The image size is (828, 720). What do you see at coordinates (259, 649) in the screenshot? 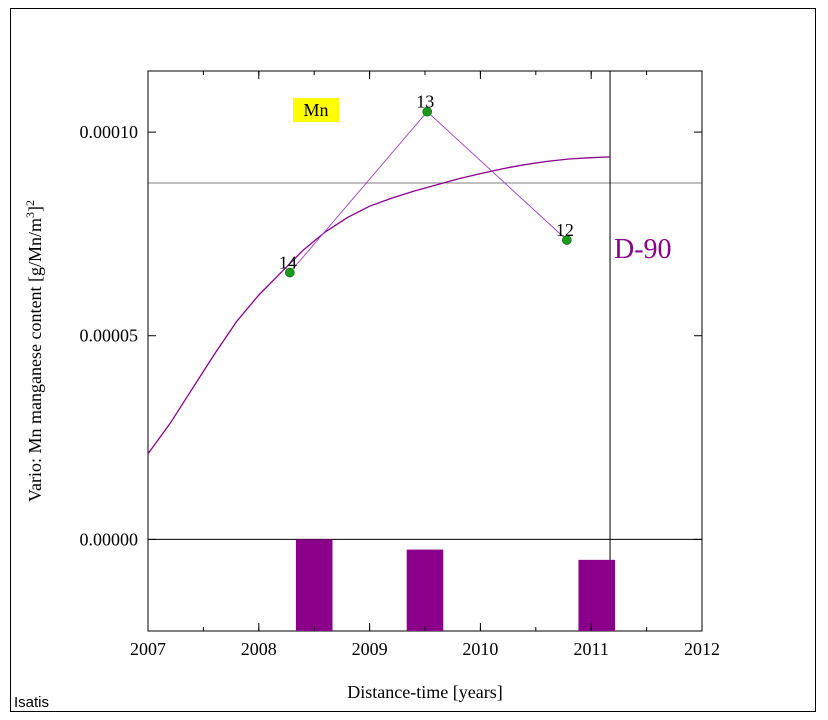
I see `x-tick-label: 2008` at bounding box center [259, 649].